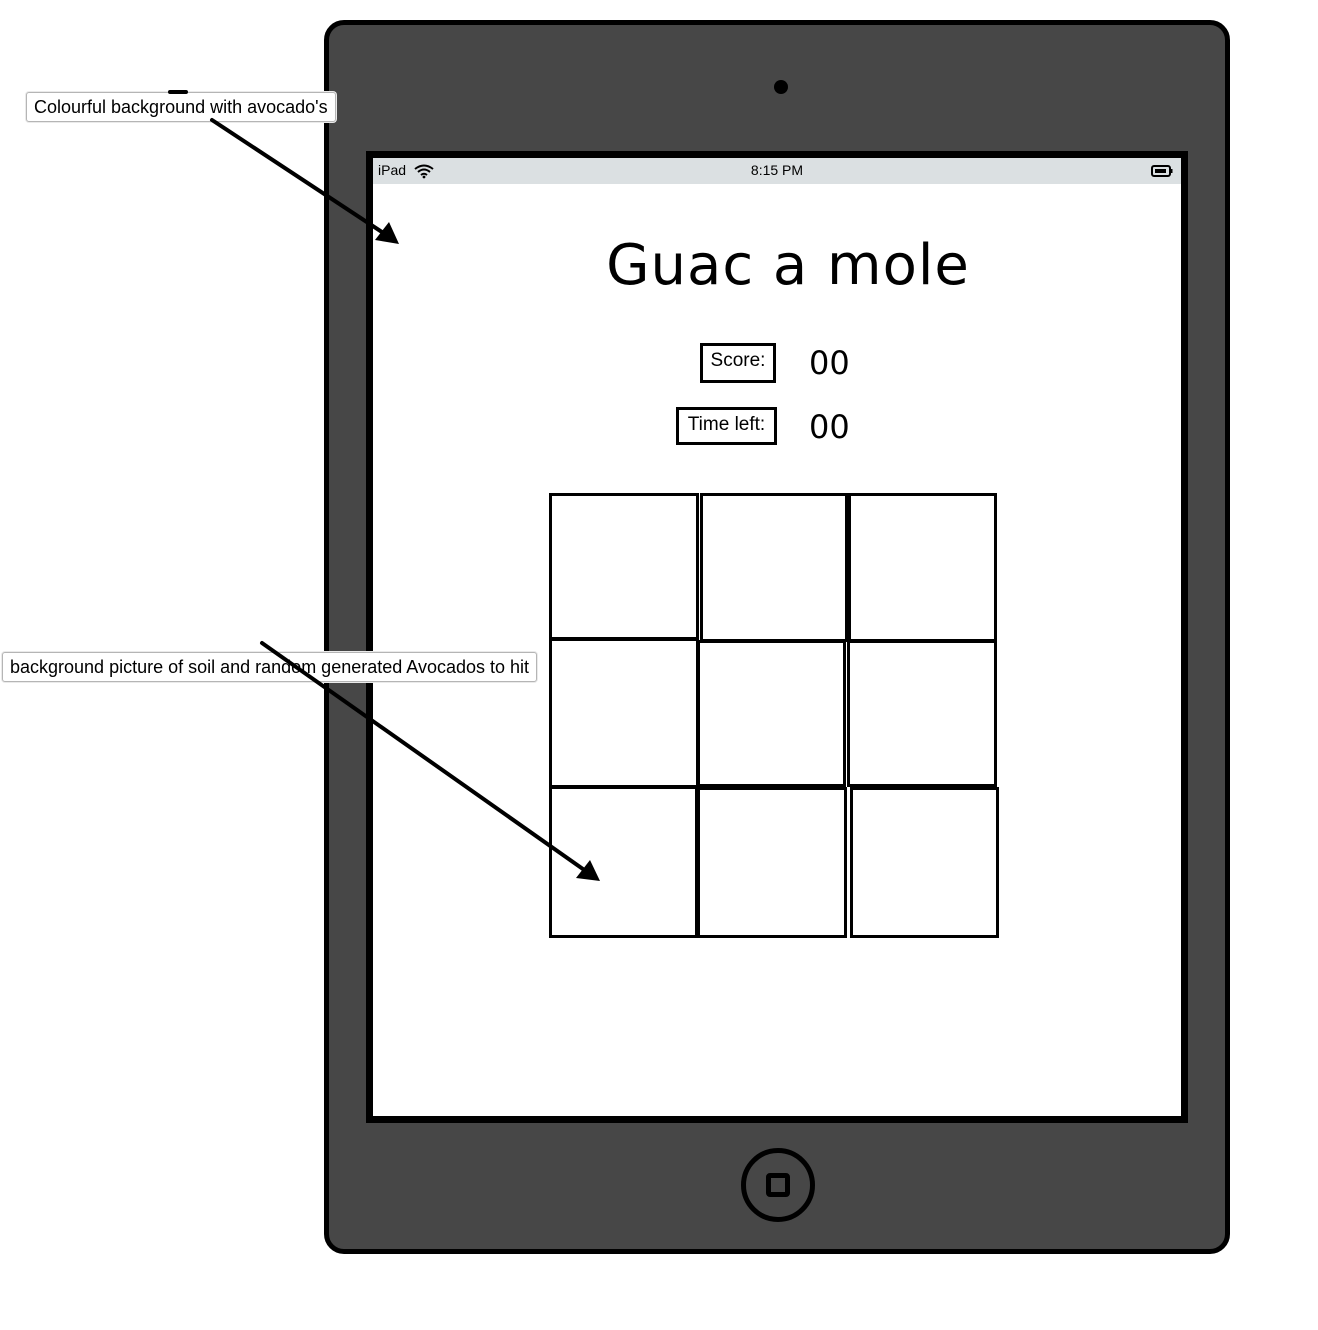 Image resolution: width=1318 pixels, height=1330 pixels. Describe the element at coordinates (788, 265) in the screenshot. I see `game-title: Guac a mole` at that location.